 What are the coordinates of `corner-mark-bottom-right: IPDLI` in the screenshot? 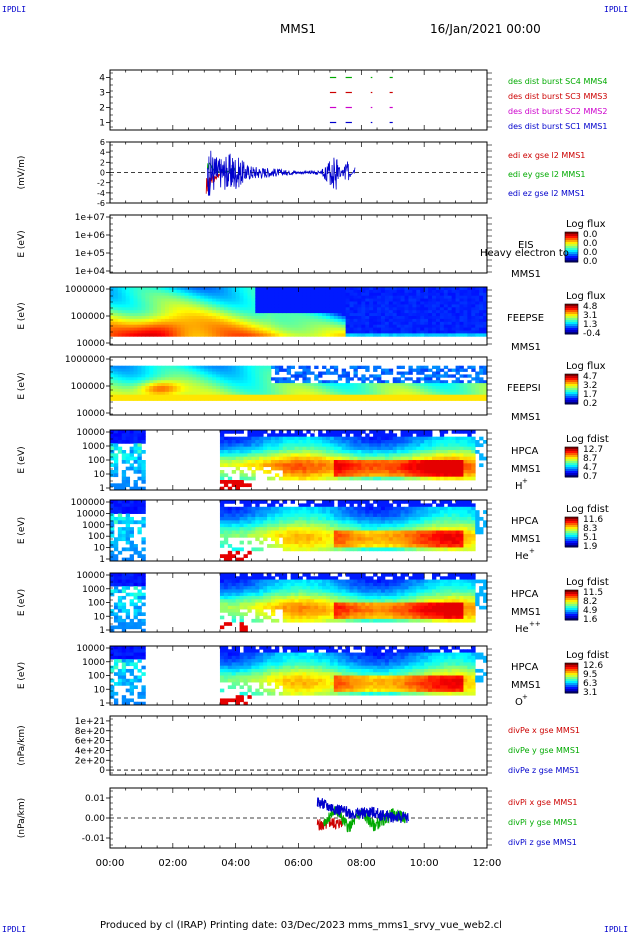 It's located at (616, 929).